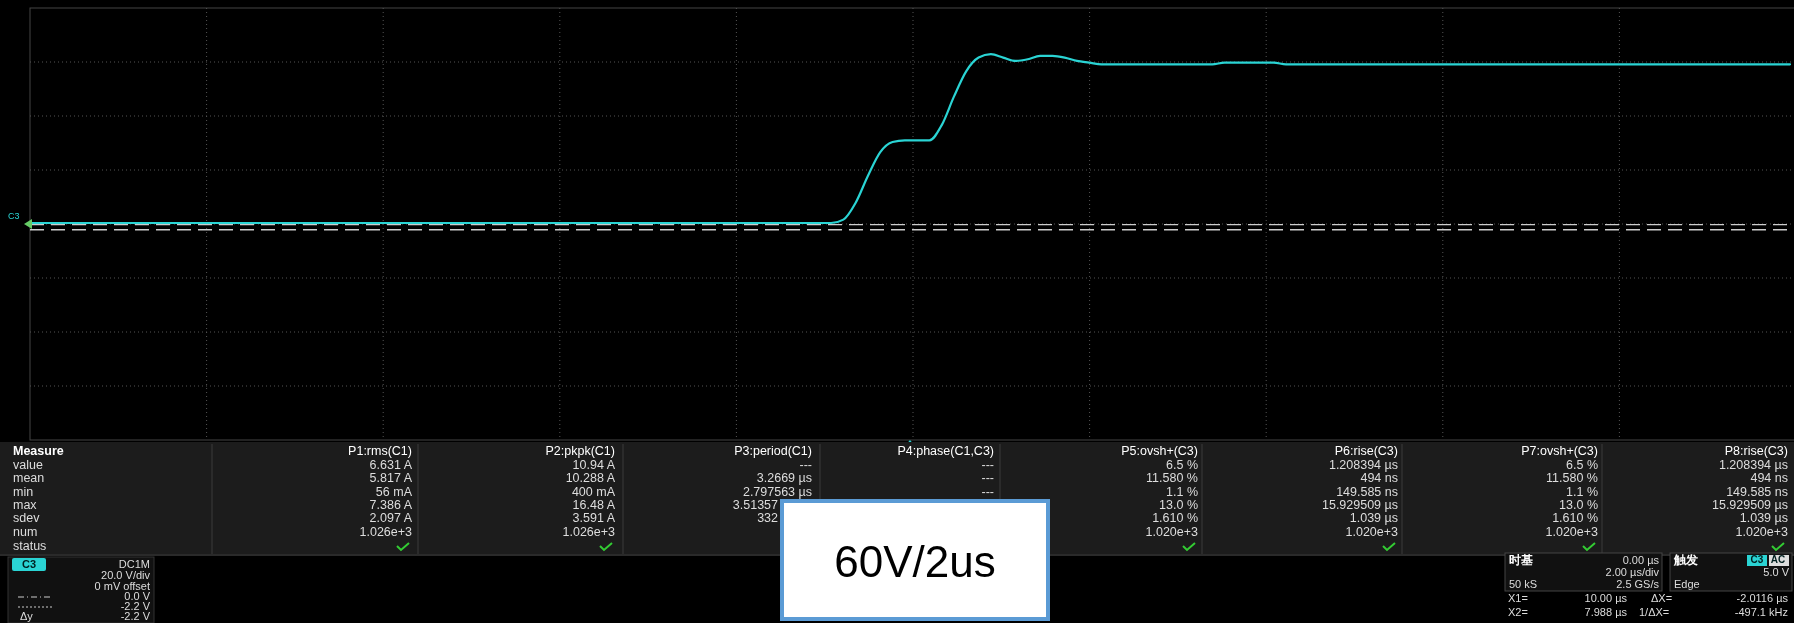 The width and height of the screenshot is (1794, 623). I want to click on text: mean, so click(29, 478).